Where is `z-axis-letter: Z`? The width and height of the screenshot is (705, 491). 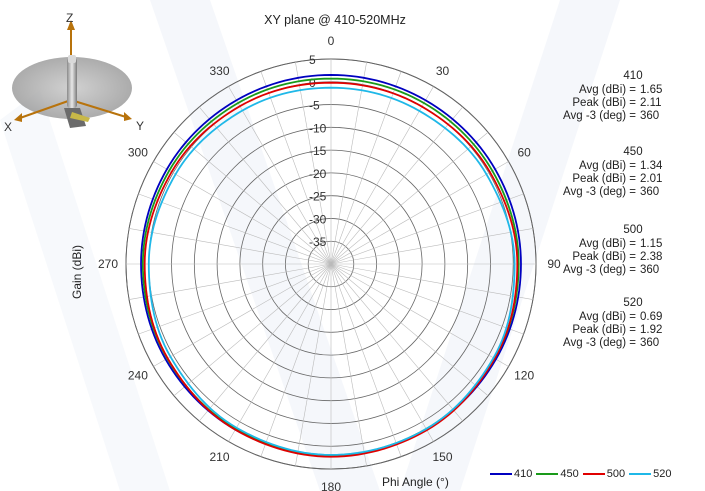
z-axis-letter: Z is located at coordinates (69, 18).